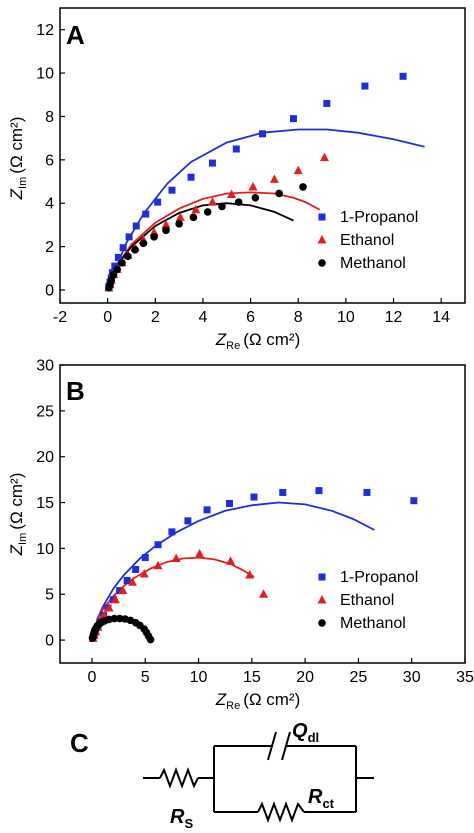 This screenshot has height=833, width=474. What do you see at coordinates (441, 317) in the screenshot?
I see `x-tick-label: 14` at bounding box center [441, 317].